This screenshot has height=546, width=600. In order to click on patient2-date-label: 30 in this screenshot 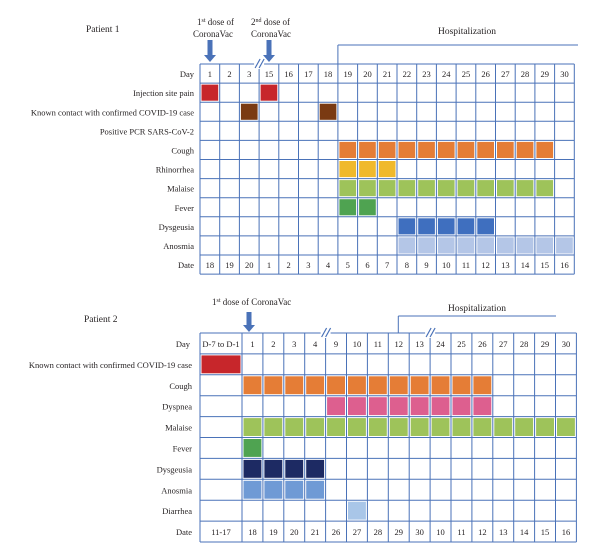, I will do `click(419, 532)`.